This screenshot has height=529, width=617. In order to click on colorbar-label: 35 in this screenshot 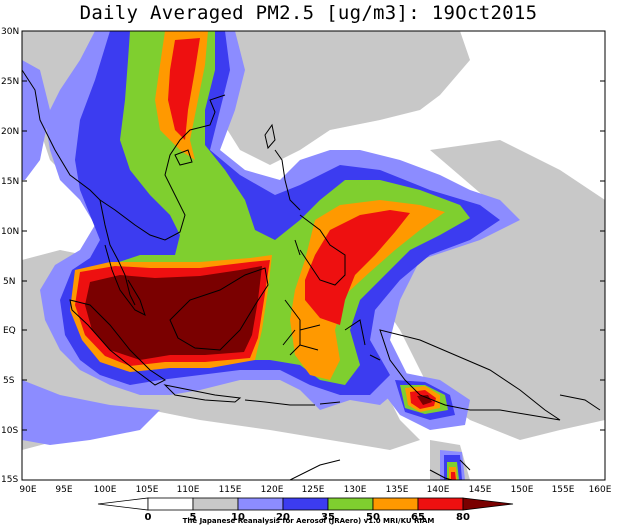, I will do `click(328, 517)`.